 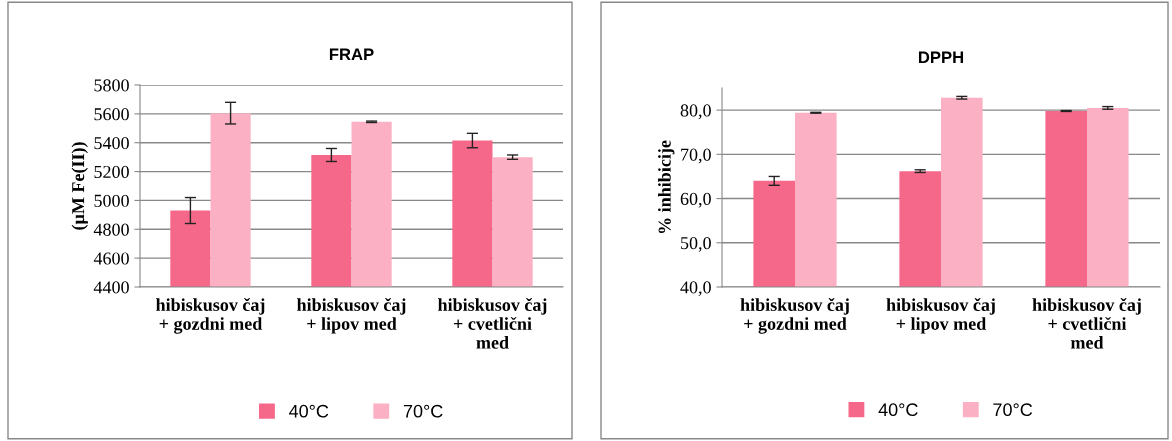 I want to click on y-tick-label: 5400, so click(x=111, y=143).